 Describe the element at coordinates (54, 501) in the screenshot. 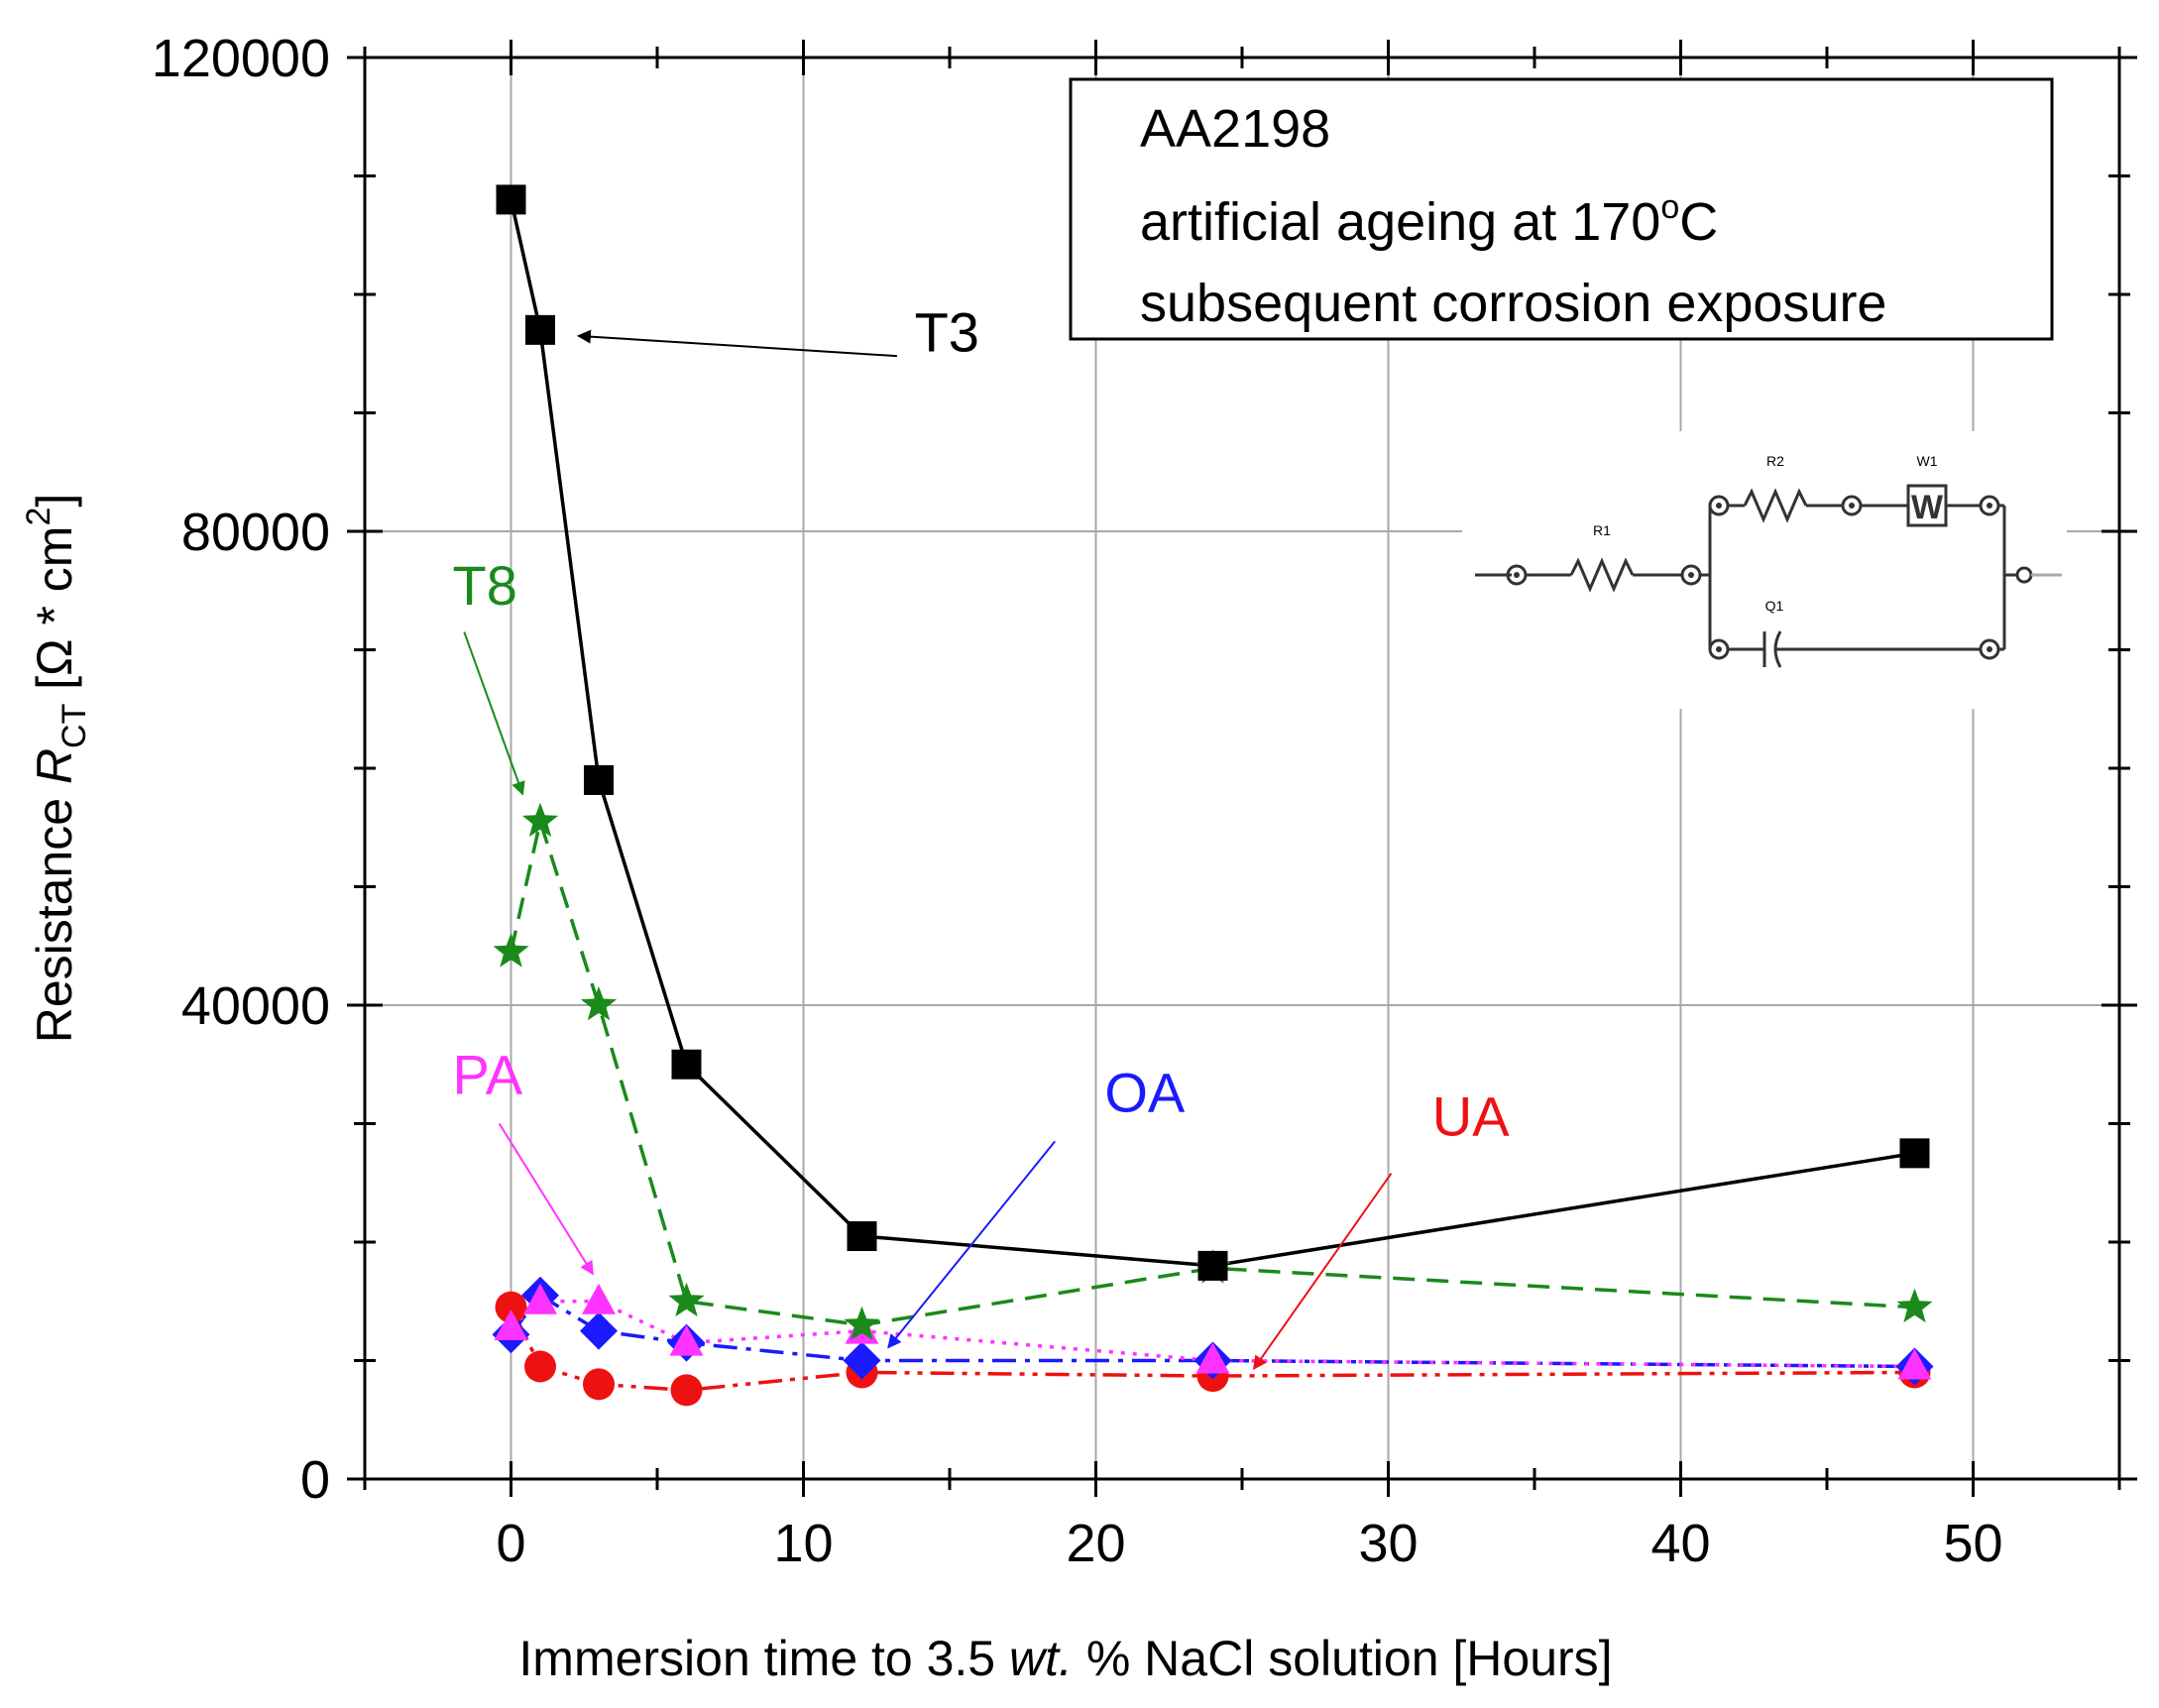

I see `y-axis-title-close: ]` at that location.